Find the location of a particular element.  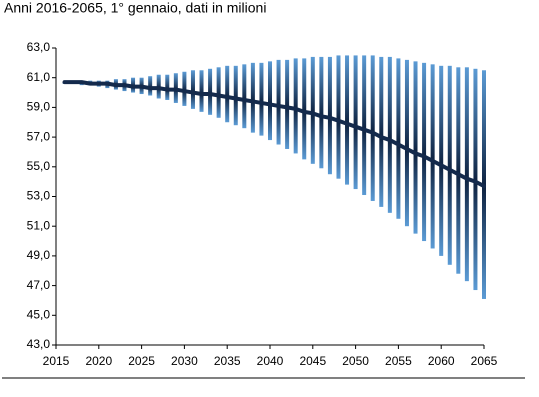

y-tick-label: 61,0 is located at coordinates (39, 77).